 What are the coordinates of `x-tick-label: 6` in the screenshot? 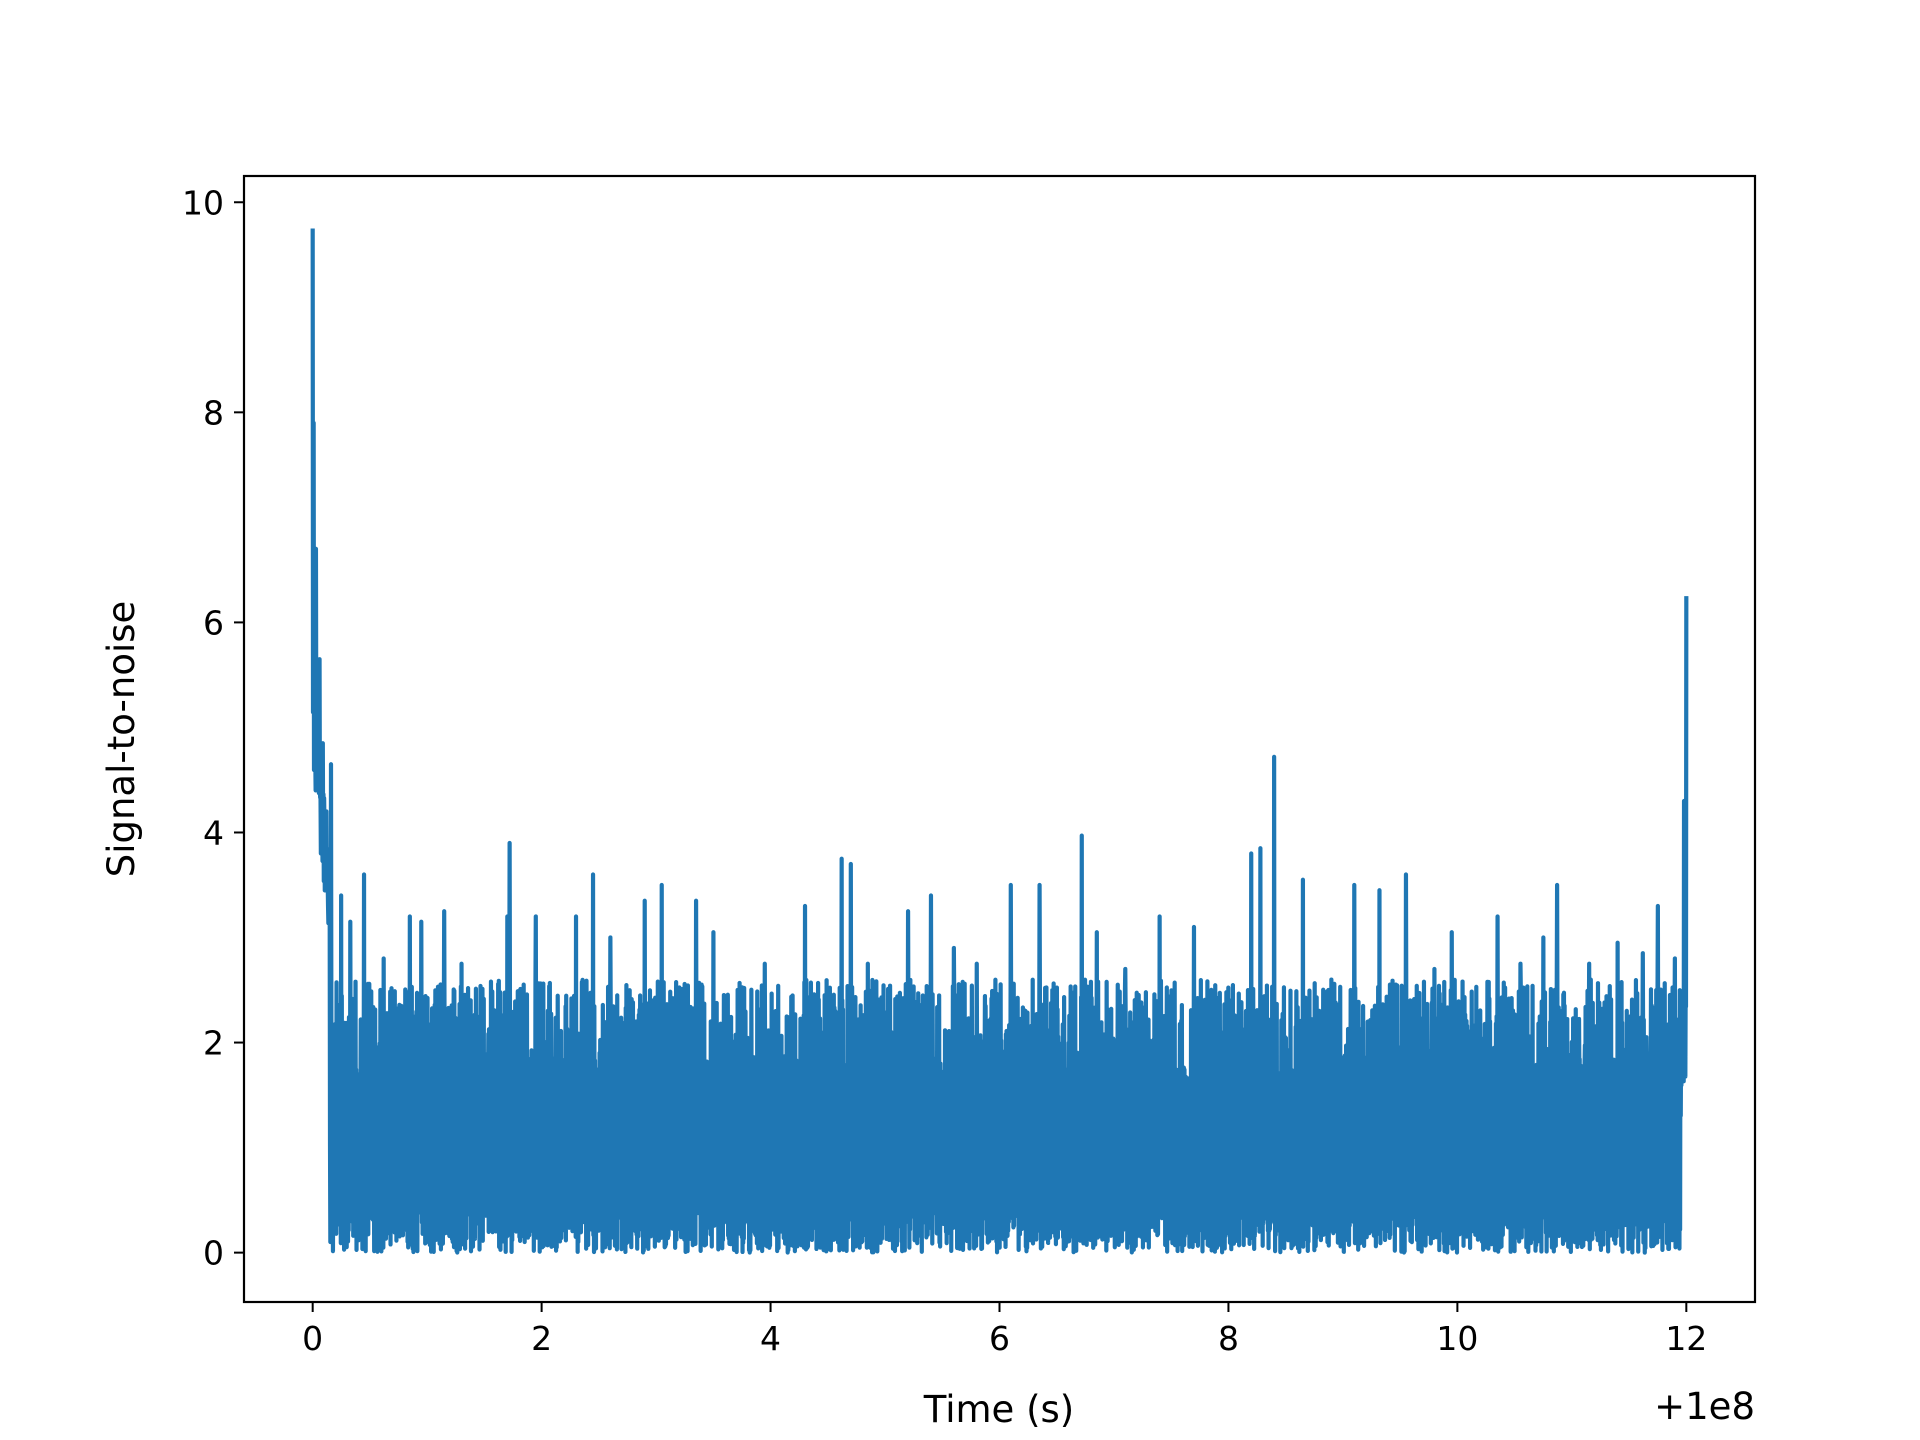 It's located at (999, 1338).